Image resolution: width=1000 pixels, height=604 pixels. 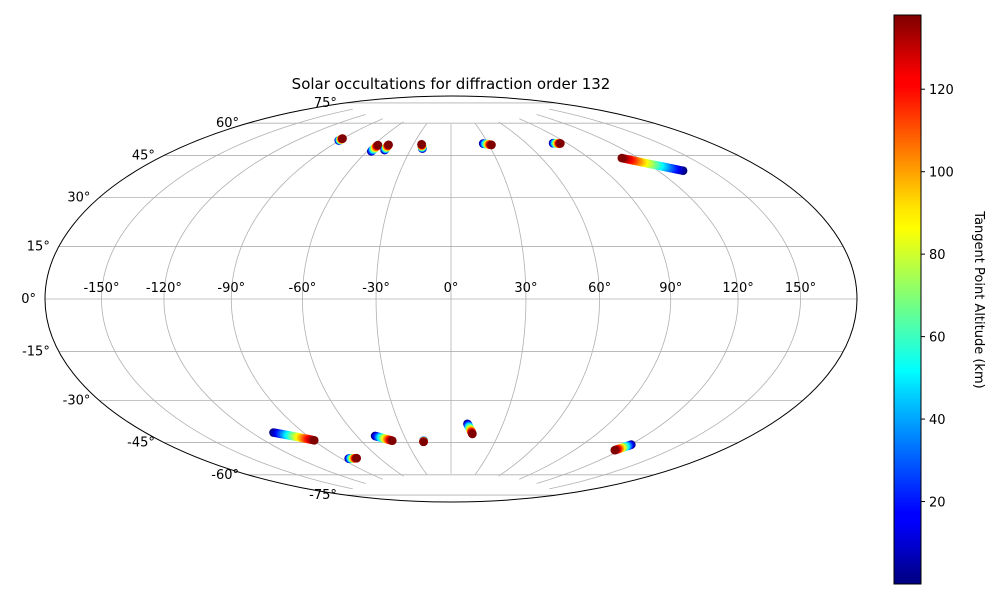 What do you see at coordinates (622, 158) in the screenshot?
I see `track-7-point` at bounding box center [622, 158].